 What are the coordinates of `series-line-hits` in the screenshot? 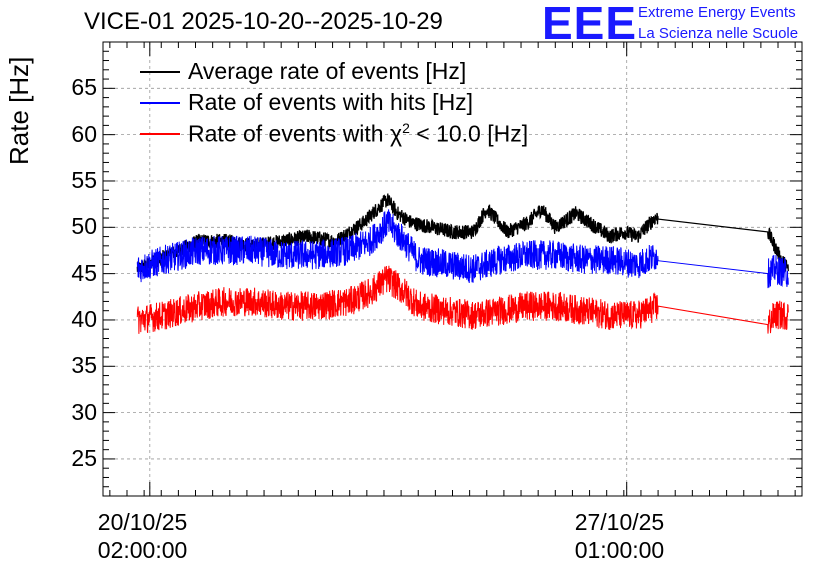 It's located at (462, 249).